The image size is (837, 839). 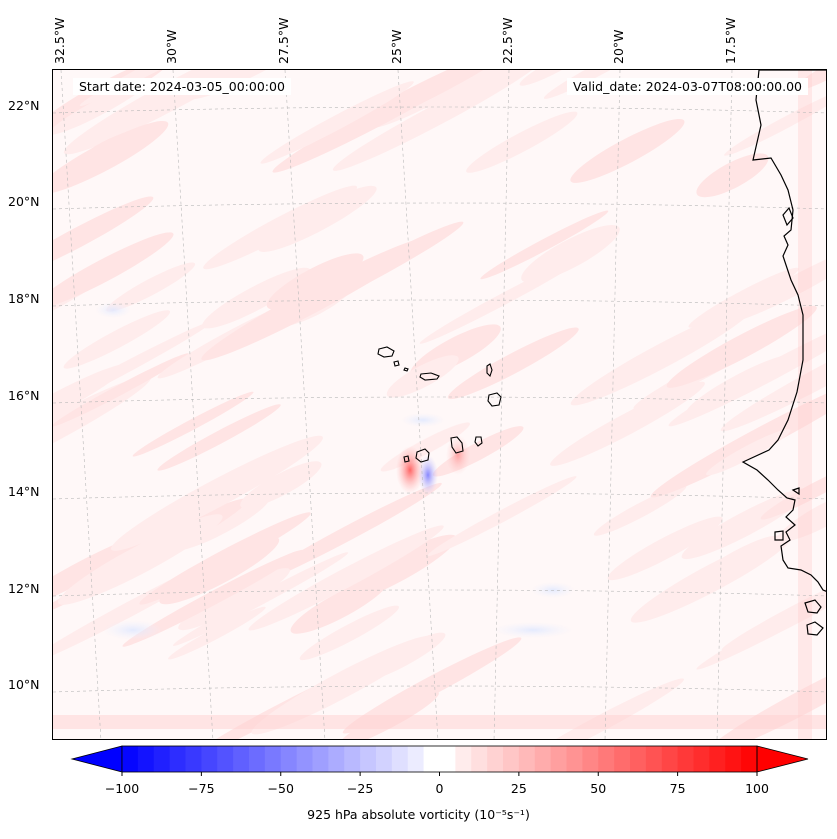 What do you see at coordinates (283, 40) in the screenshot?
I see `longitude-label: 27.5°W` at bounding box center [283, 40].